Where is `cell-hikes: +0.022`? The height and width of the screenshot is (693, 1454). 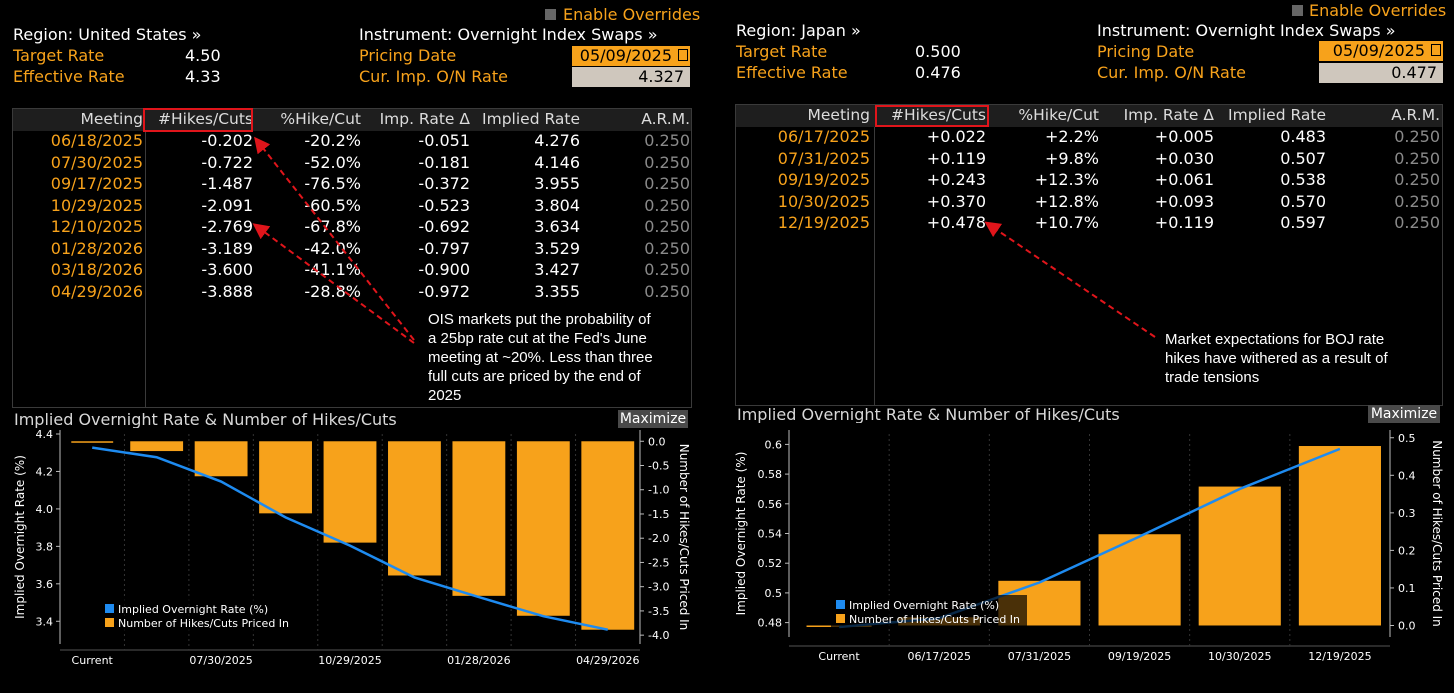
cell-hikes: +0.022 is located at coordinates (956, 136).